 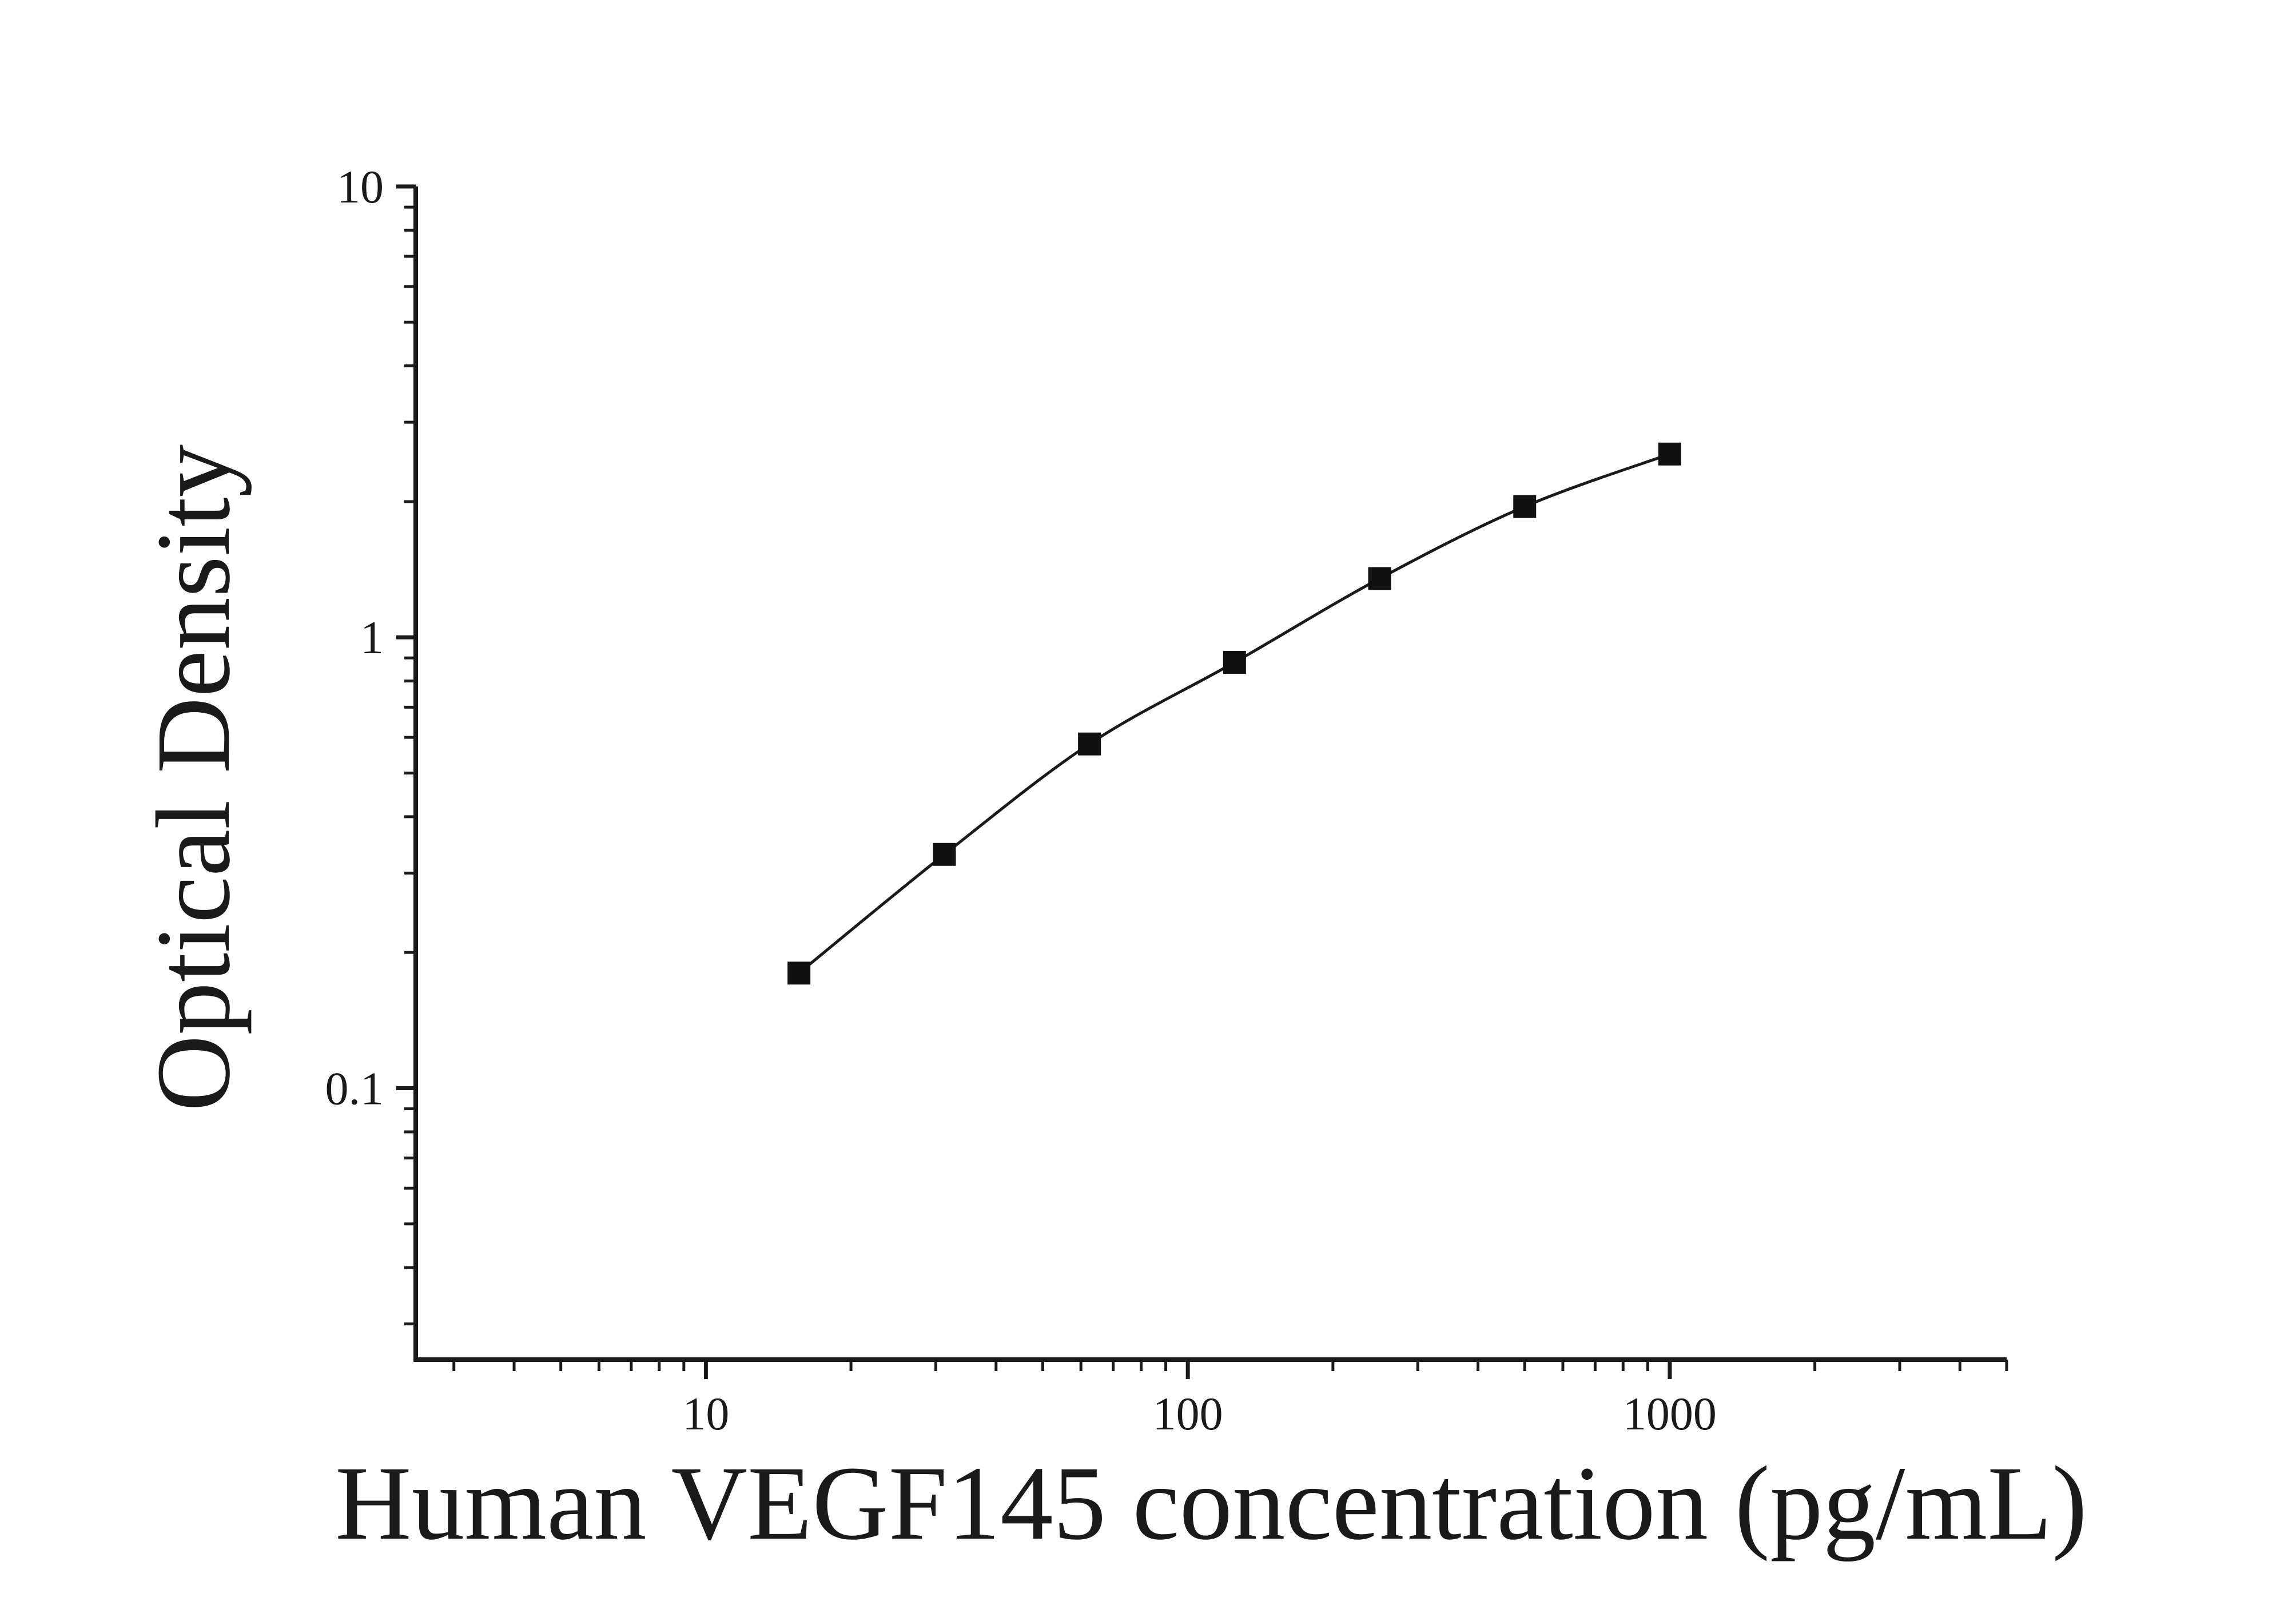 I want to click on x-tick-label: 1000, so click(x=1670, y=1414).